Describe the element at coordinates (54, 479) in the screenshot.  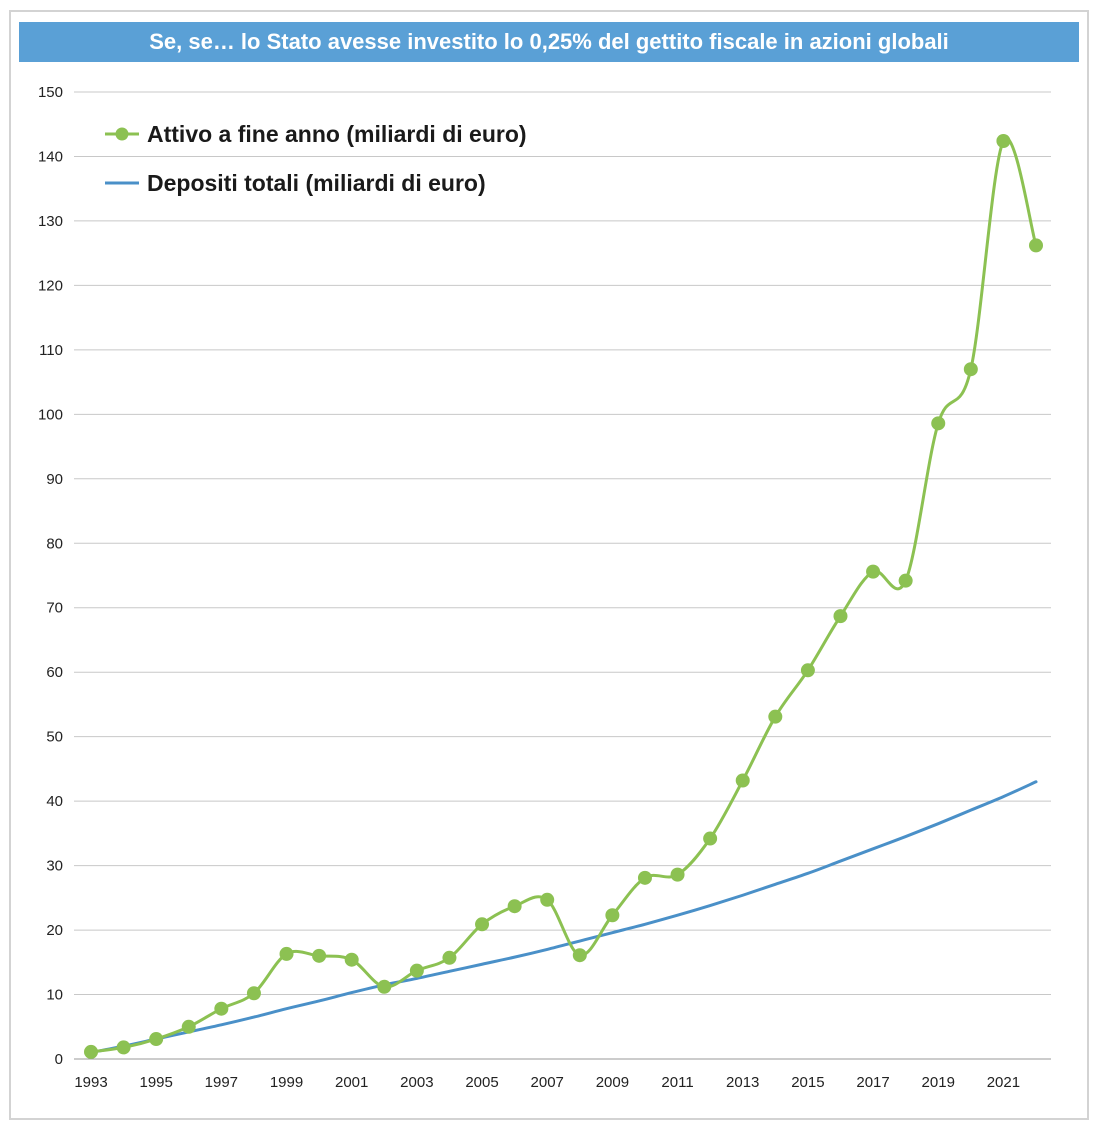
I see `y-tick-label: 90` at that location.